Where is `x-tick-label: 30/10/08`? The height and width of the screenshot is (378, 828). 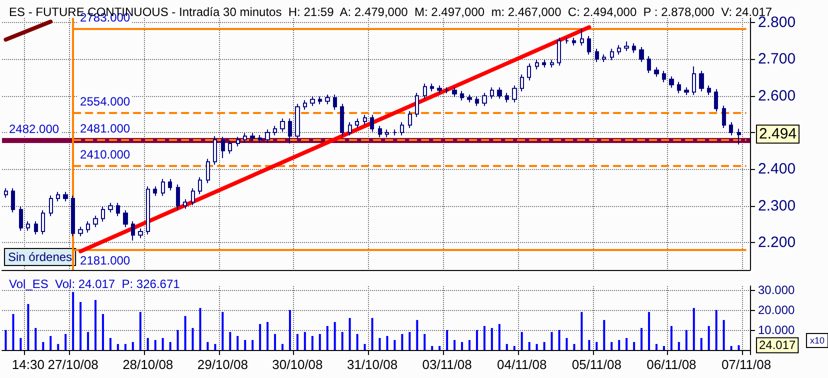
x-tick-label: 30/10/08 is located at coordinates (297, 364).